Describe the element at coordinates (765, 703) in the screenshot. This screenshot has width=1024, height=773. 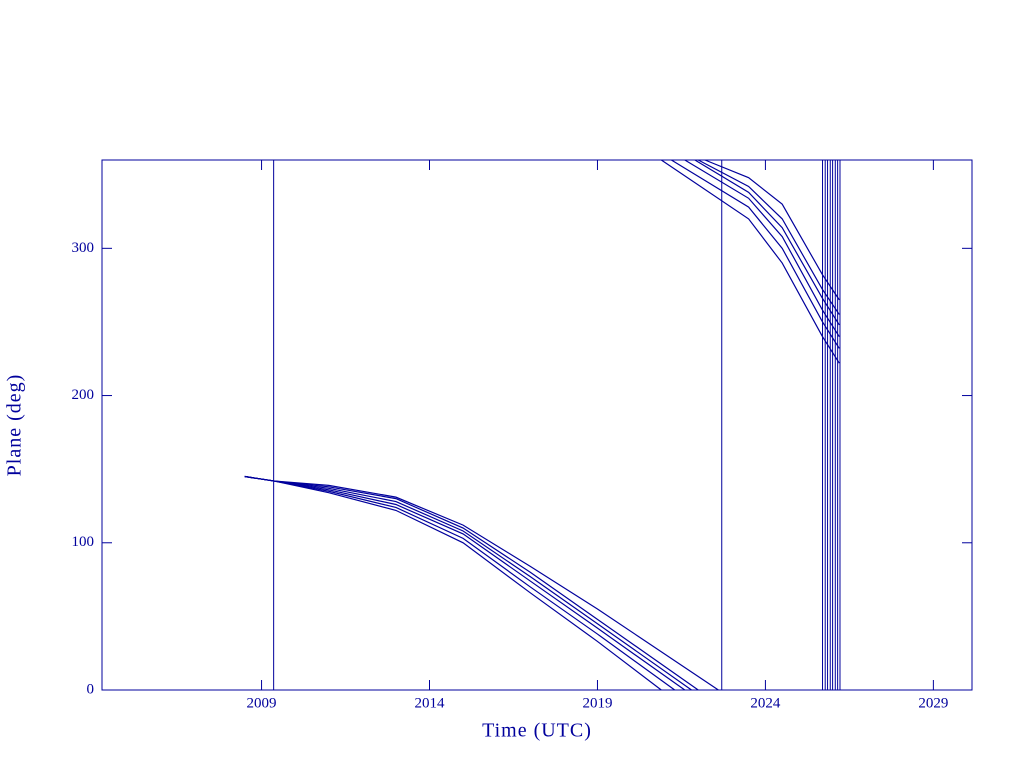
I see `x-tick-label: 2024` at that location.